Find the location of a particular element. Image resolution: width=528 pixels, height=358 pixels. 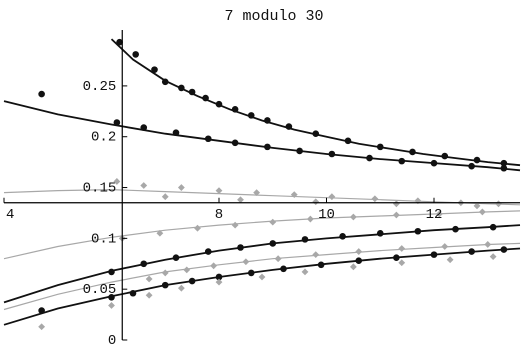

y-tick-label: 0.15 is located at coordinates (100, 189).